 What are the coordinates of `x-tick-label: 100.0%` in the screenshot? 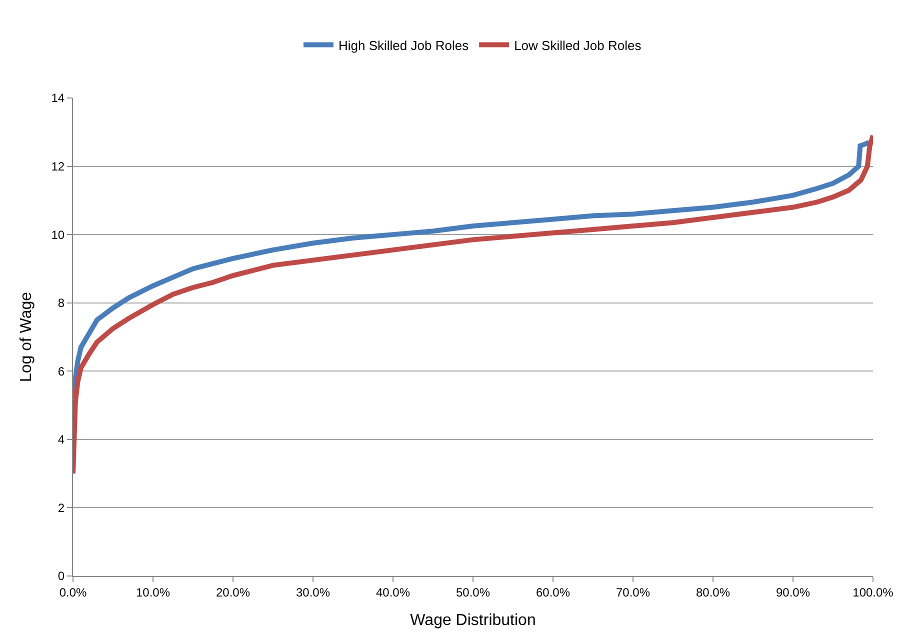 It's located at (873, 592).